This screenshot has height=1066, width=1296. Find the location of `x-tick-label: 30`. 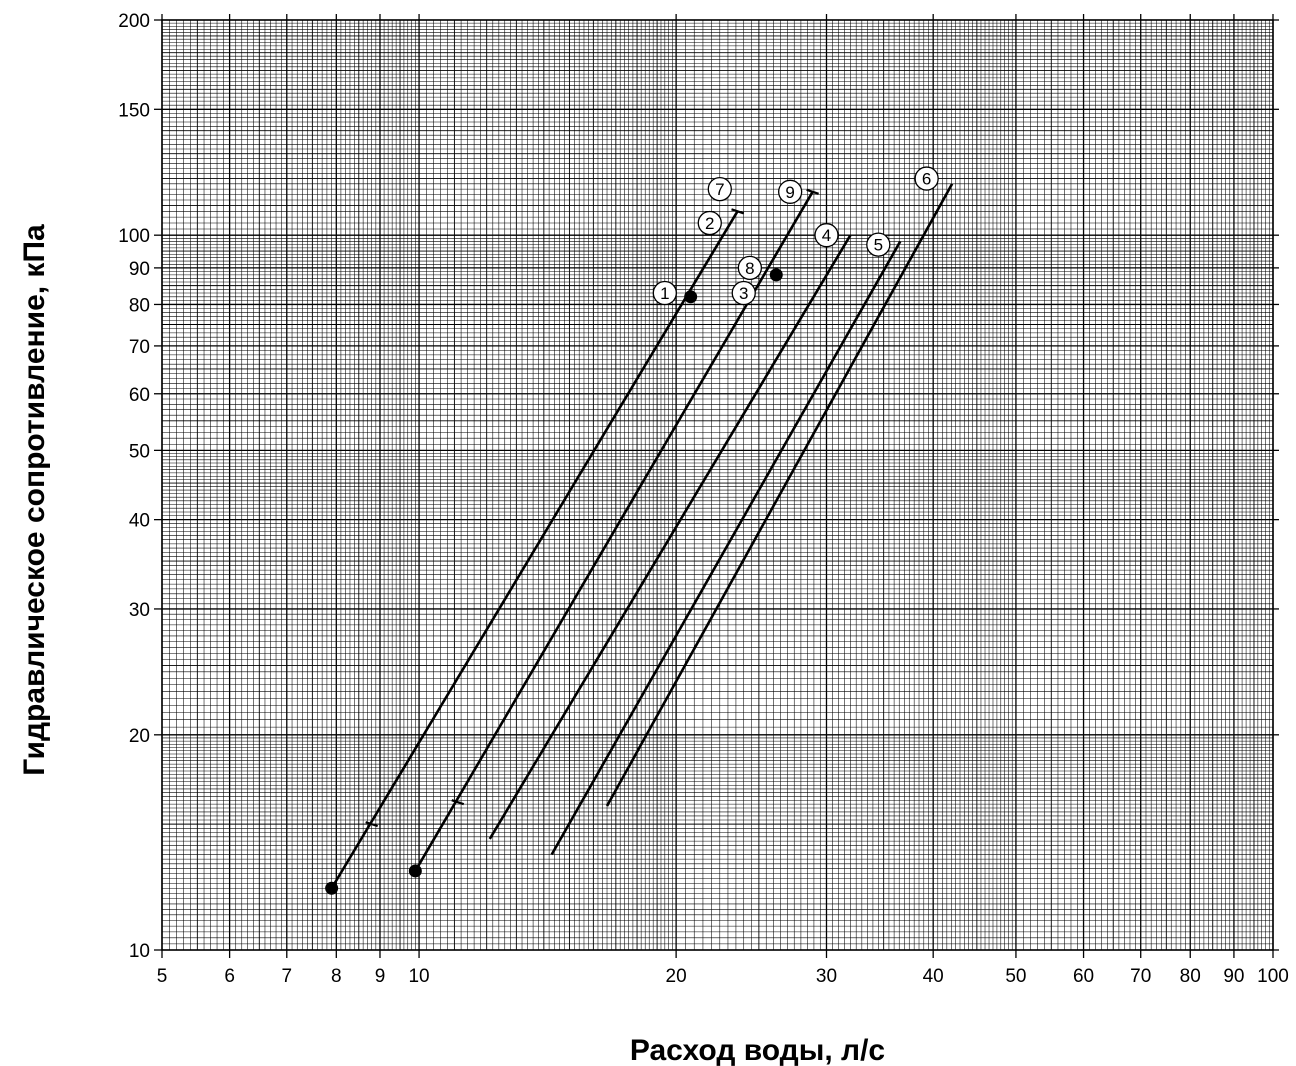

x-tick-label: 30 is located at coordinates (826, 976).